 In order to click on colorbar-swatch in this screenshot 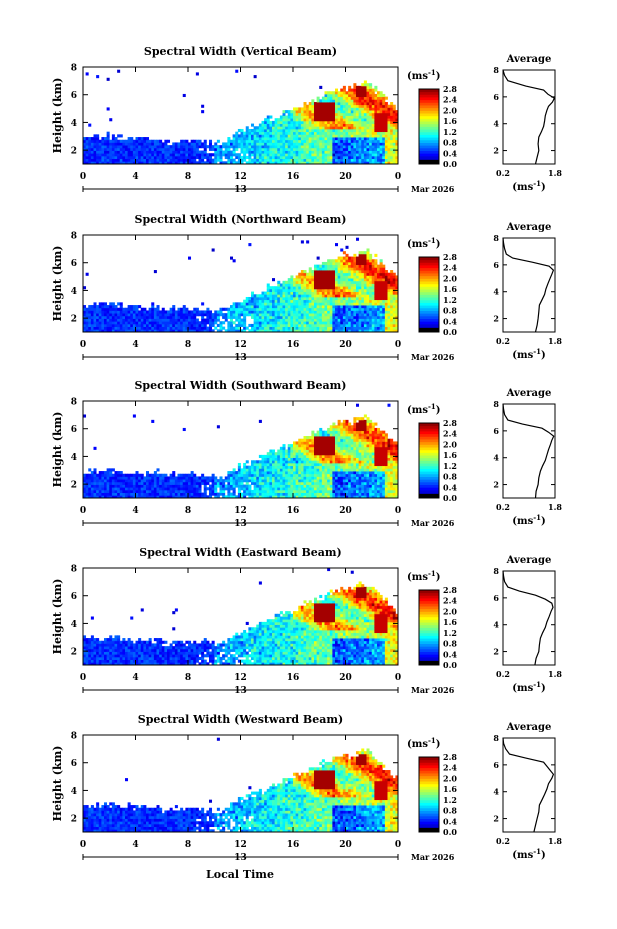, I will do `click(429, 109)`.